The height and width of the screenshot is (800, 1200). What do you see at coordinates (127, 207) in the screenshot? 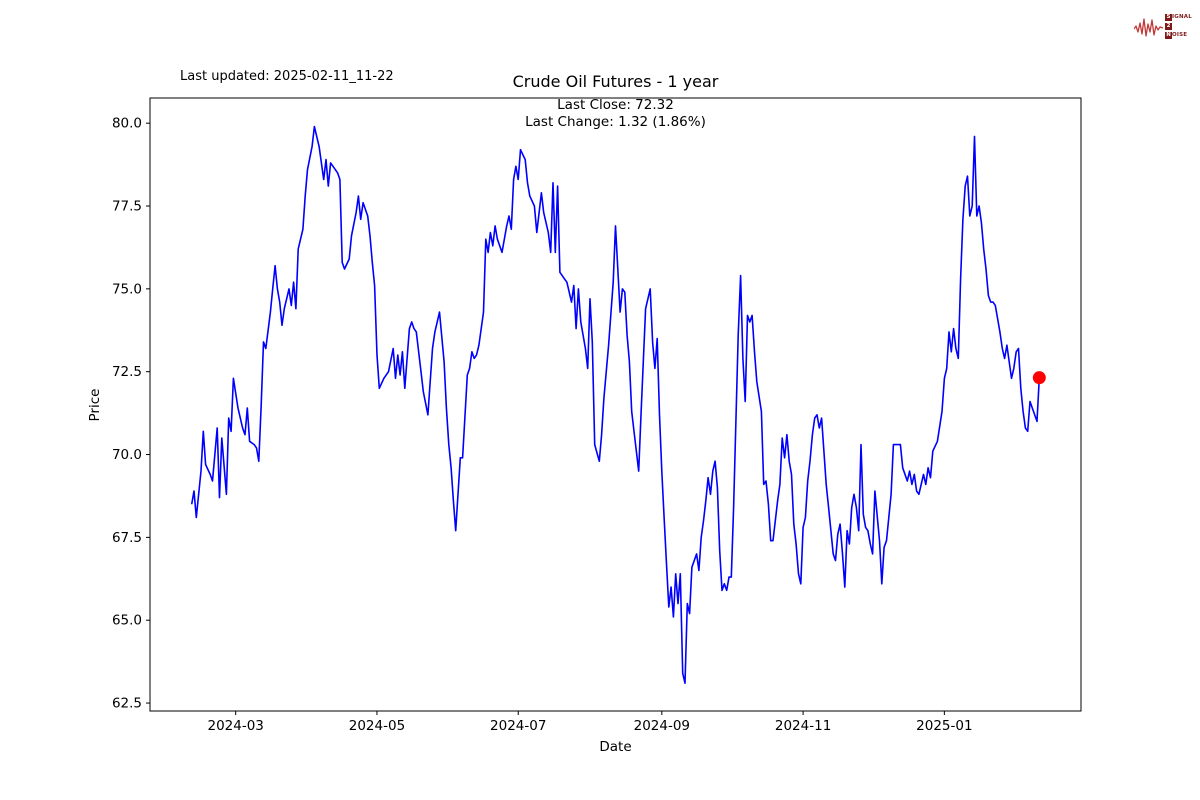
I see `y-tick-label: 77.5` at bounding box center [127, 207].